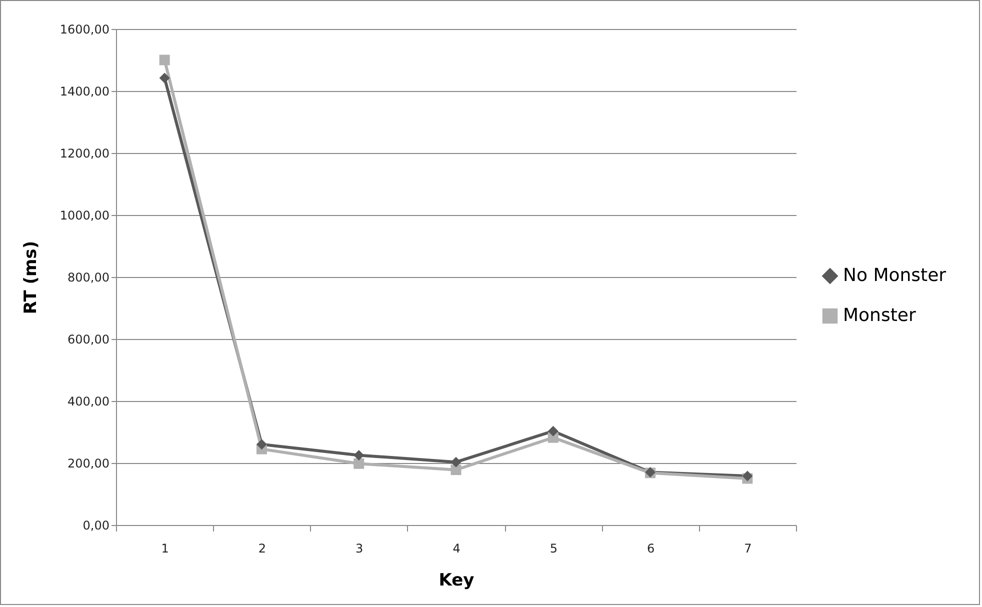 The image size is (982, 607). Describe the element at coordinates (879, 315) in the screenshot. I see `legend-label: Monster` at that location.